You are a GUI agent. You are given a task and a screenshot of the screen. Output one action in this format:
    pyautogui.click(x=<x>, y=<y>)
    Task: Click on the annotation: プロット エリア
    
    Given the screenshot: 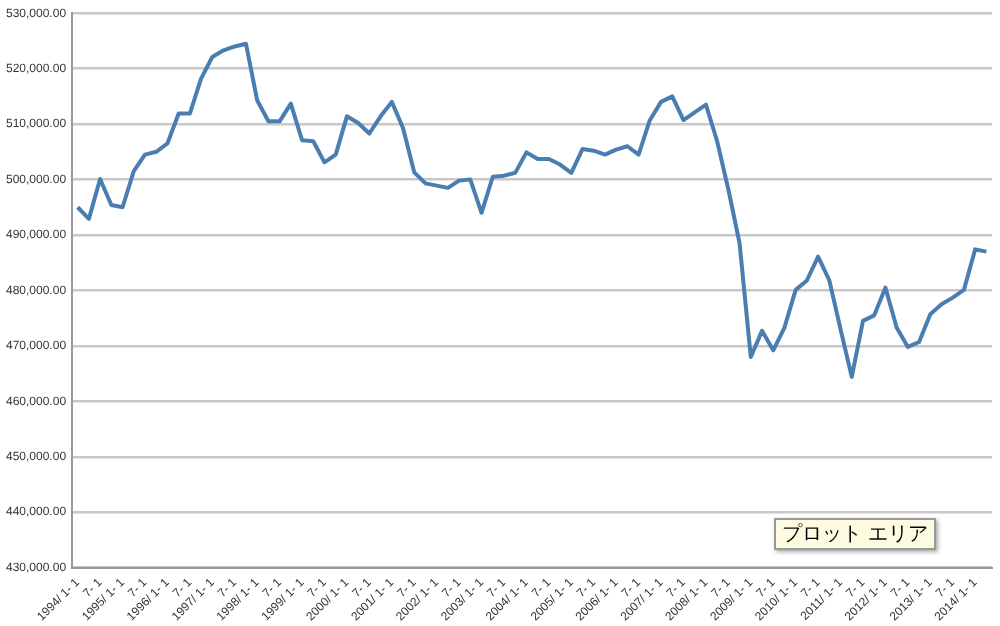 What is the action you would take?
    pyautogui.click(x=855, y=534)
    